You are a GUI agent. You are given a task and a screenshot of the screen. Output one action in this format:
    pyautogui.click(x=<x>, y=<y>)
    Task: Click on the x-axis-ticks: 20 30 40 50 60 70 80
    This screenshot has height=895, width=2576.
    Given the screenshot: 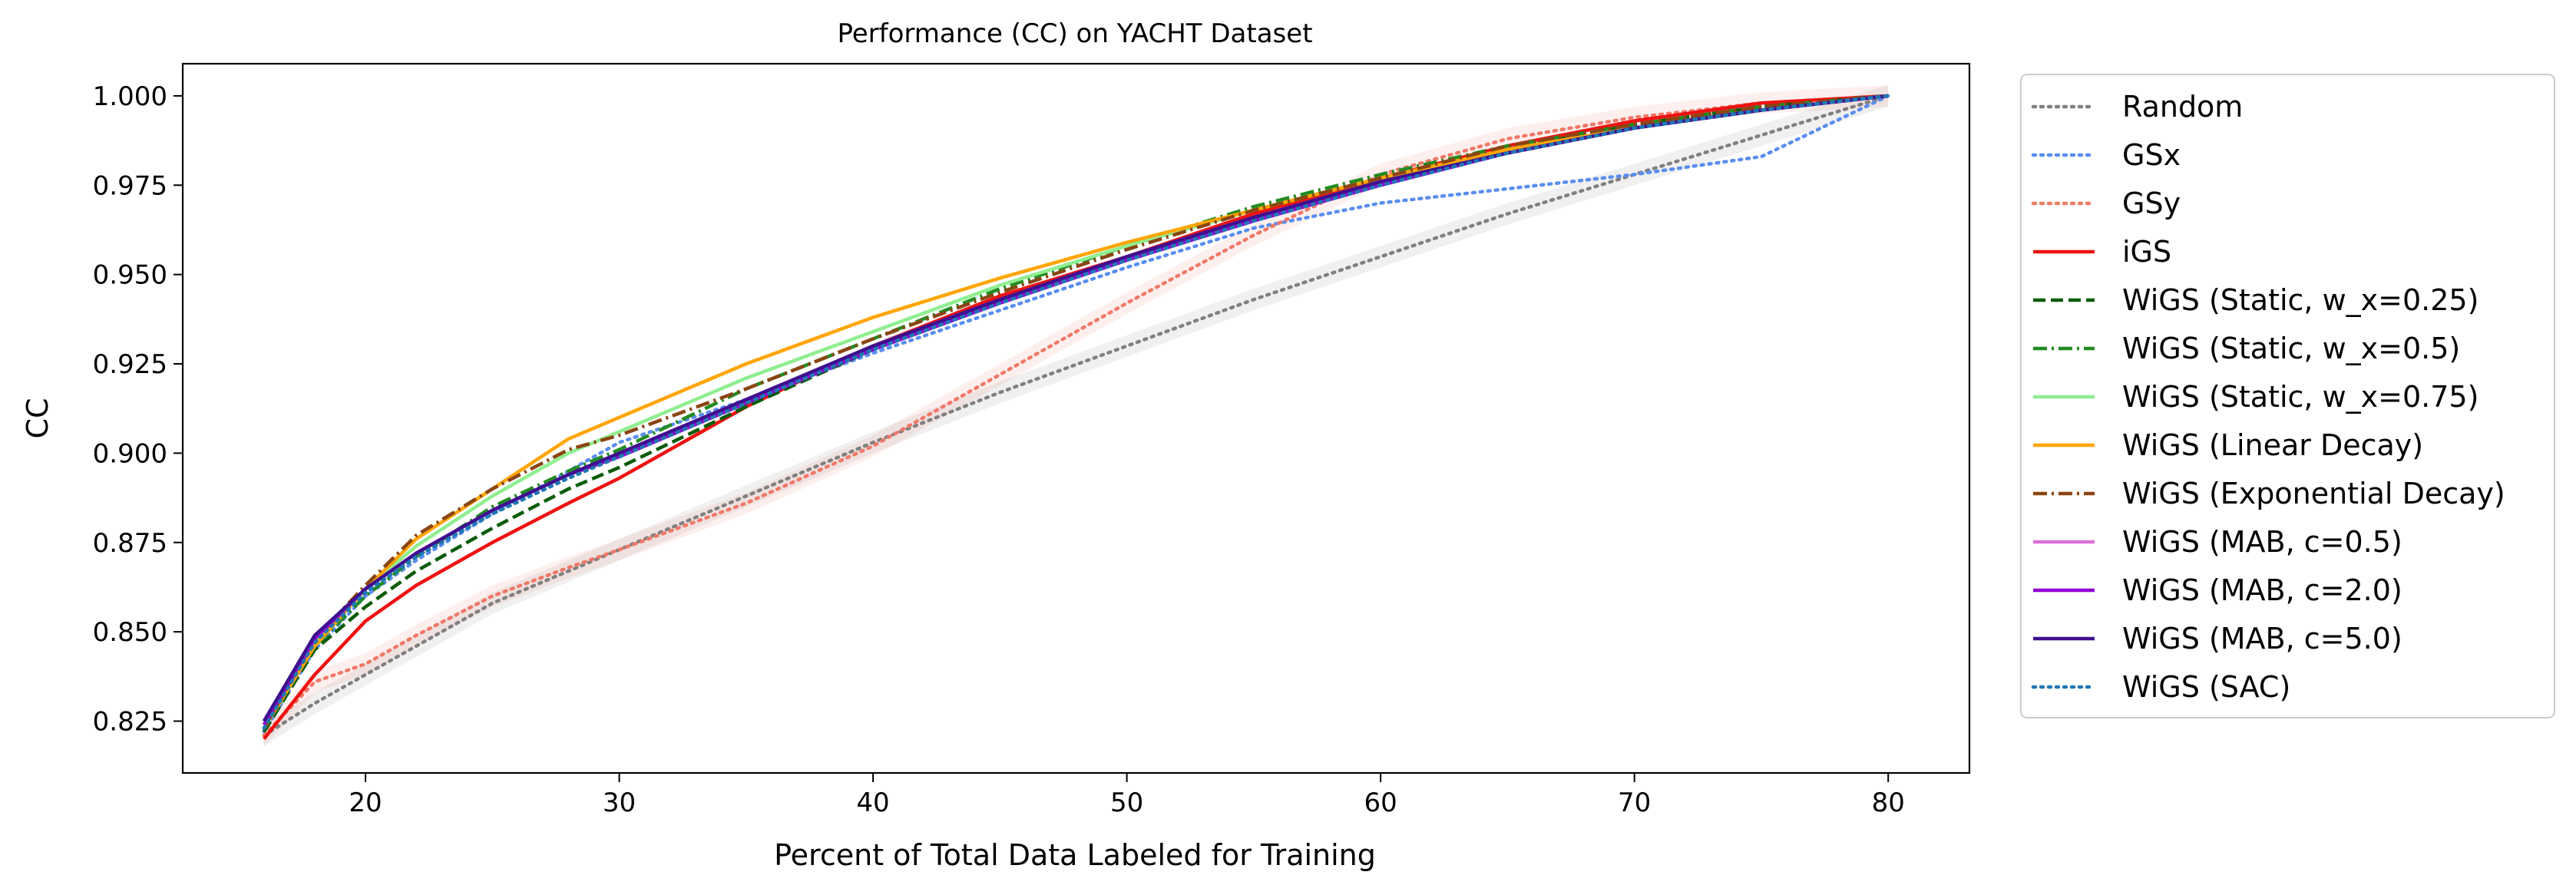 What is the action you would take?
    pyautogui.click(x=1127, y=796)
    